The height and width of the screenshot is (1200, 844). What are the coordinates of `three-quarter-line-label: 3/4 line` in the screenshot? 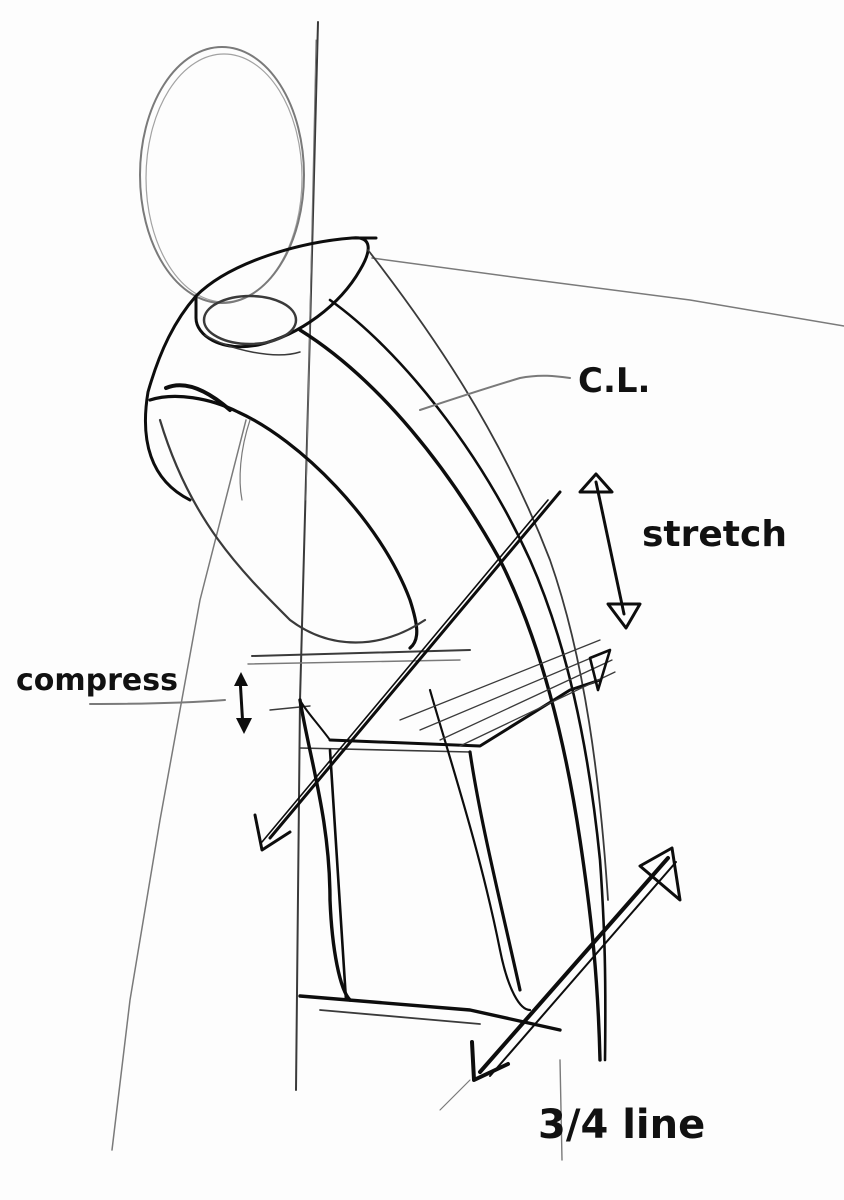 It's located at (621, 1125).